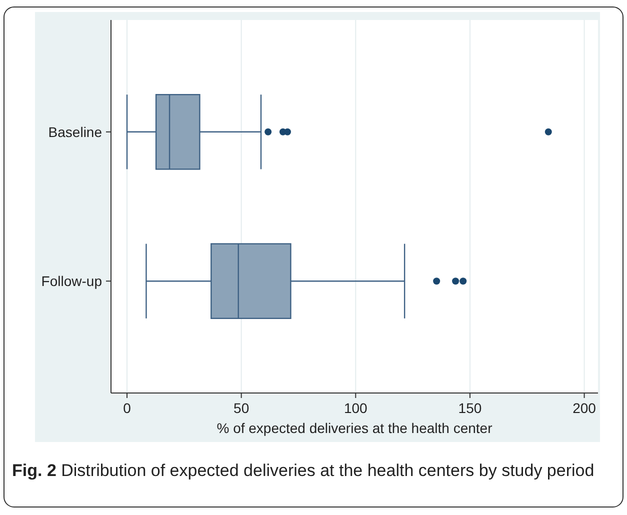 Image resolution: width=627 pixels, height=515 pixels. What do you see at coordinates (584, 408) in the screenshot?
I see `x-tick-label: 200` at bounding box center [584, 408].